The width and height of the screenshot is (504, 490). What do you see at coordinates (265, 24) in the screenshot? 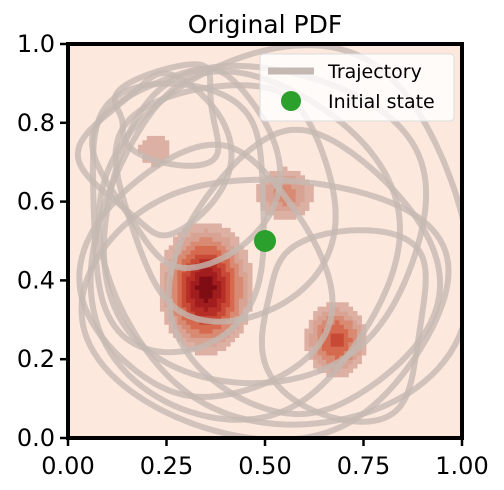
I see `chart-title: Original PDF` at bounding box center [265, 24].